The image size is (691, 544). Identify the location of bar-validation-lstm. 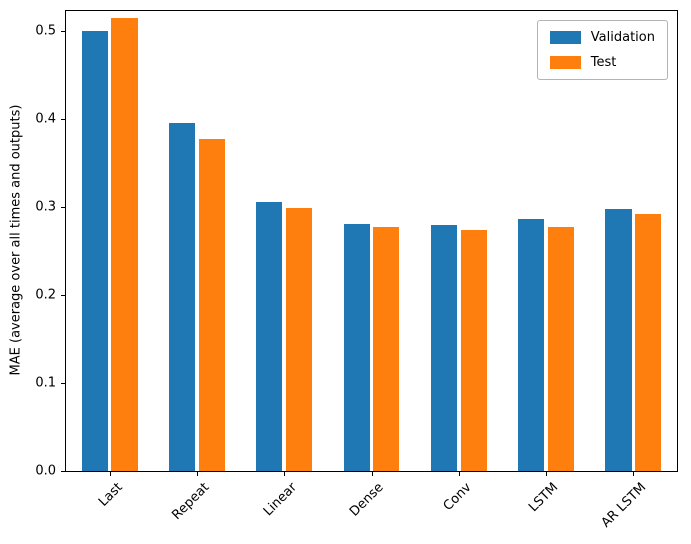
(531, 345).